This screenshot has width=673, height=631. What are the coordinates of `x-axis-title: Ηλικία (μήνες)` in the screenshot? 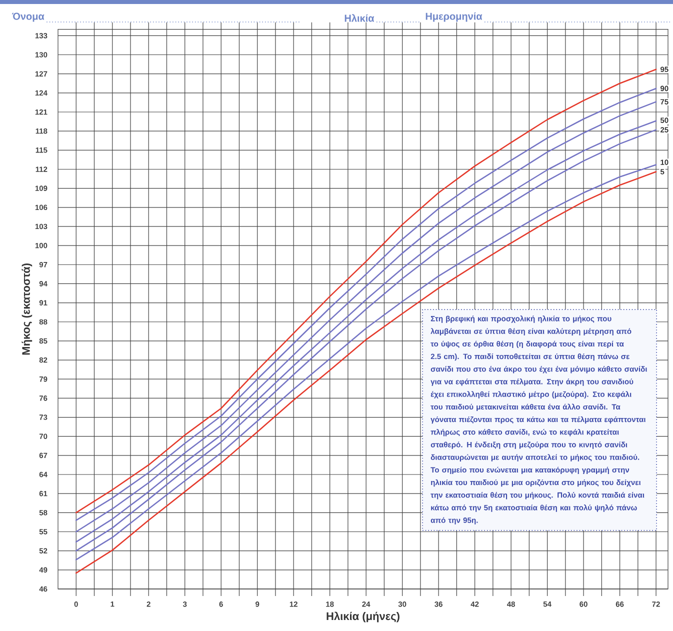 It's located at (363, 617).